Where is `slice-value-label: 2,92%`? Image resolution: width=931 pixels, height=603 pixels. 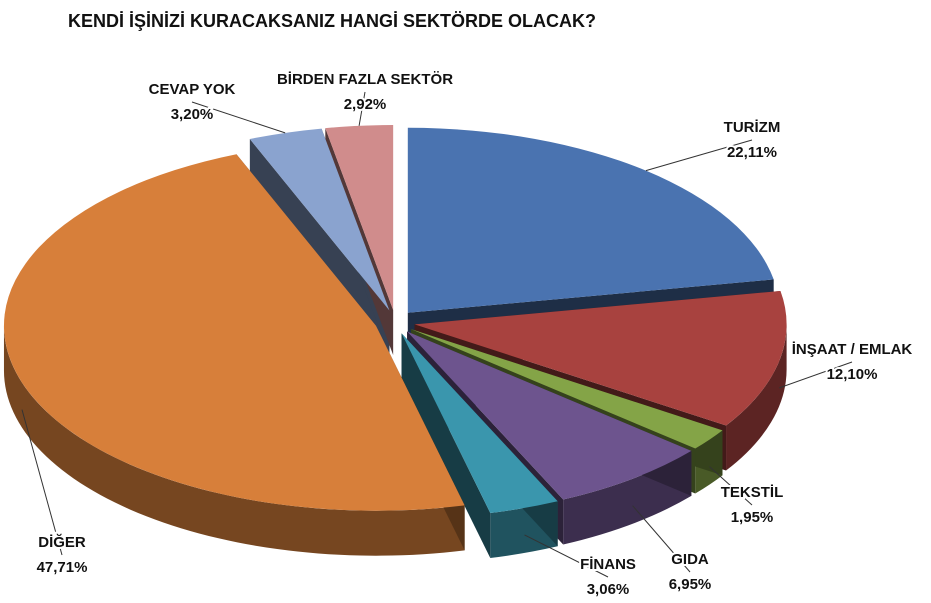
slice-value-label: 2,92% is located at coordinates (365, 104).